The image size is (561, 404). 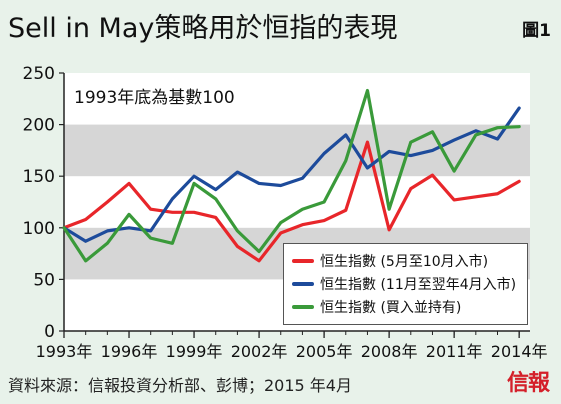 I want to click on legend-item-green: 恒生指數 (買入並持有), so click(x=376, y=307).